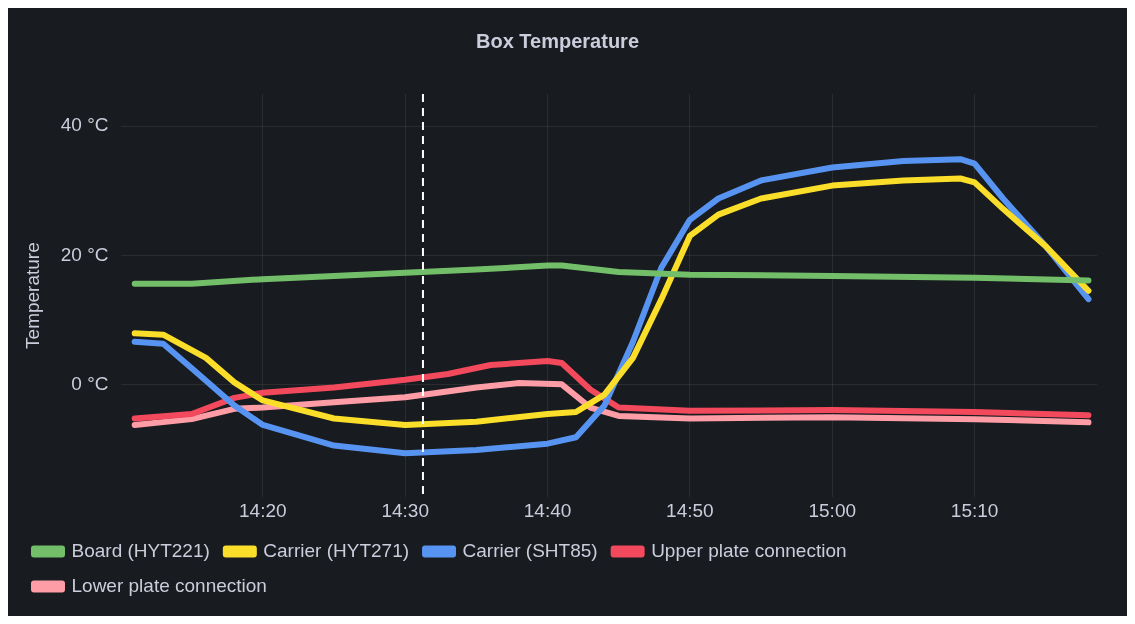 This screenshot has height=624, width=1135. I want to click on y-tick-label: 20 °C, so click(84, 254).